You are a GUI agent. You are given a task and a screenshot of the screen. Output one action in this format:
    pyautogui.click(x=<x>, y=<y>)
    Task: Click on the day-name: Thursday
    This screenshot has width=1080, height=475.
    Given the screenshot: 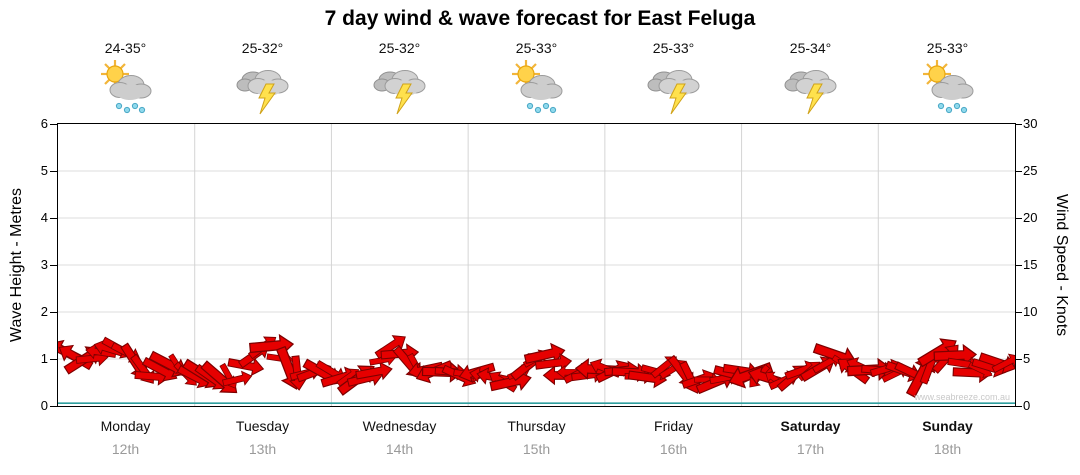 What is the action you would take?
    pyautogui.click(x=536, y=426)
    